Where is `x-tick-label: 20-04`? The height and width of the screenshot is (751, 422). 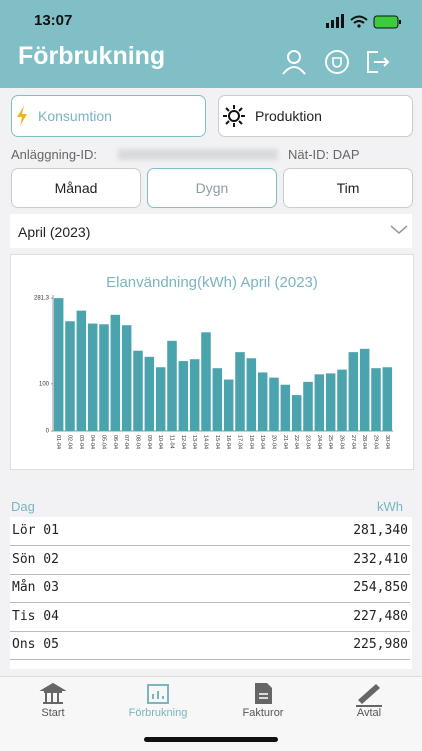
x-tick-label: 20-04 is located at coordinates (274, 442).